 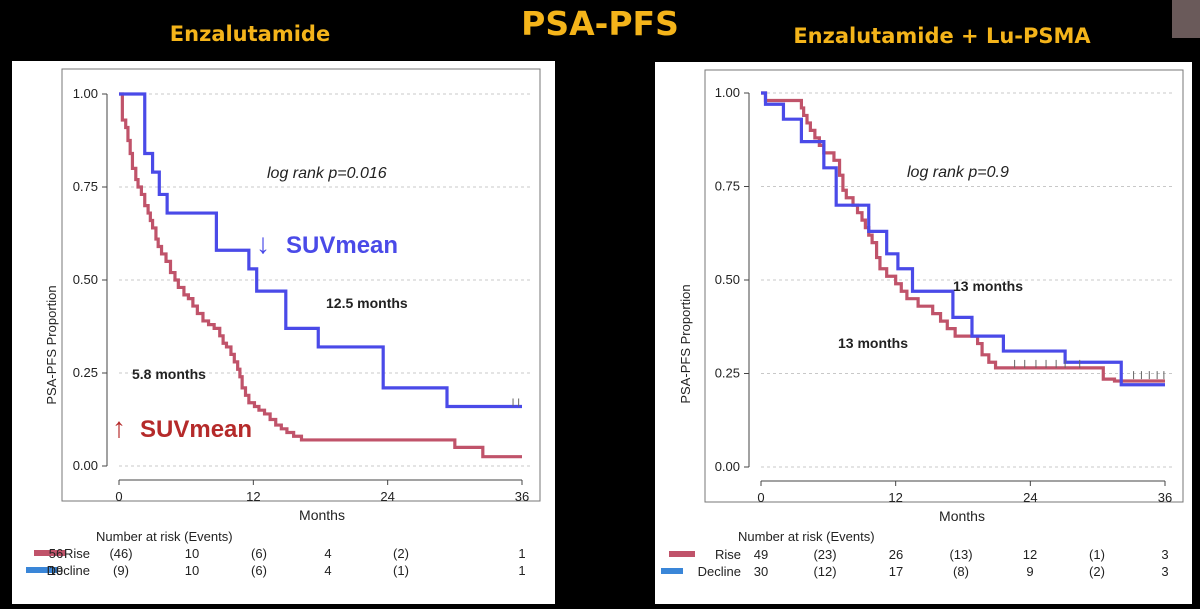 I want to click on median-rise-annotation: 13 months, so click(x=873, y=343).